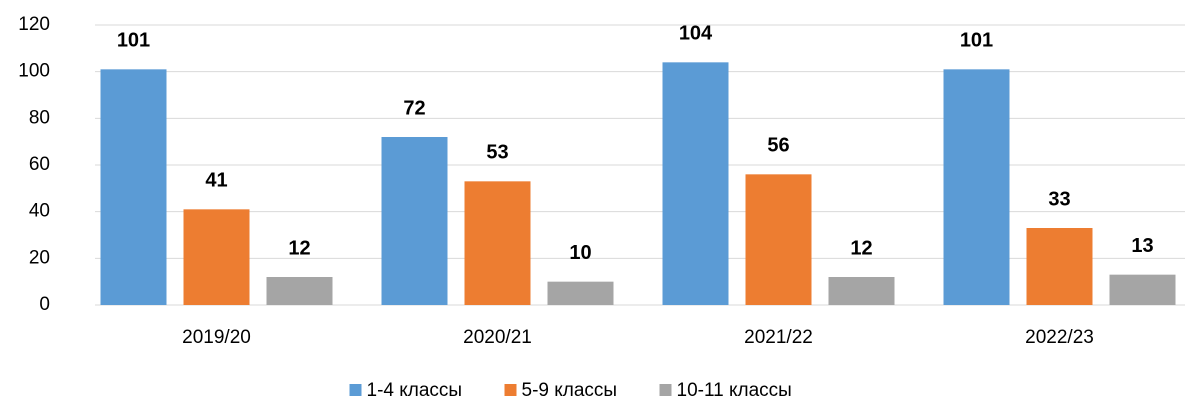 Image resolution: width=1185 pixels, height=405 pixels. What do you see at coordinates (734, 390) in the screenshot?
I see `legend-label: 10-11 классы` at bounding box center [734, 390].